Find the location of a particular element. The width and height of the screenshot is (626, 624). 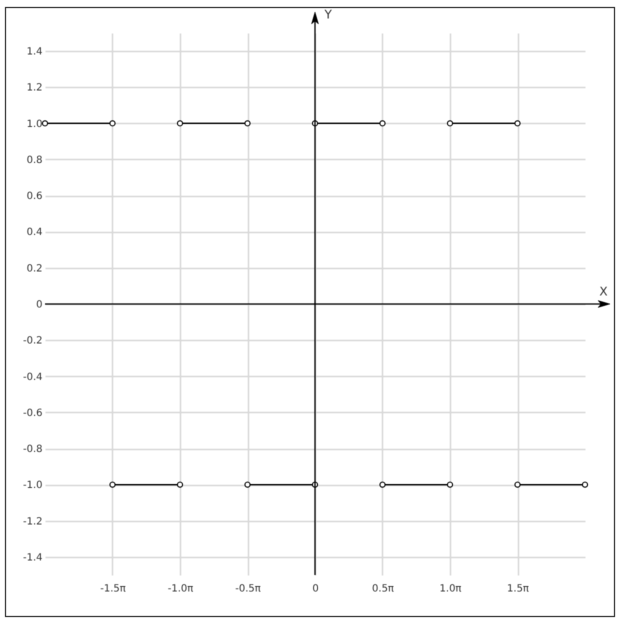

x-tick-label: -1.0π is located at coordinates (181, 589).